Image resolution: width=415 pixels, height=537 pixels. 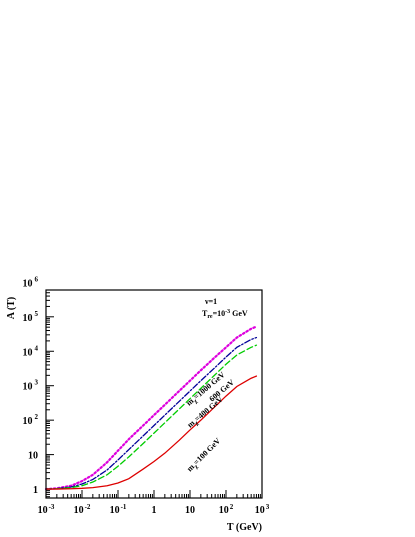 I want to click on y-tick-label: 10 6, so click(x=31, y=282).